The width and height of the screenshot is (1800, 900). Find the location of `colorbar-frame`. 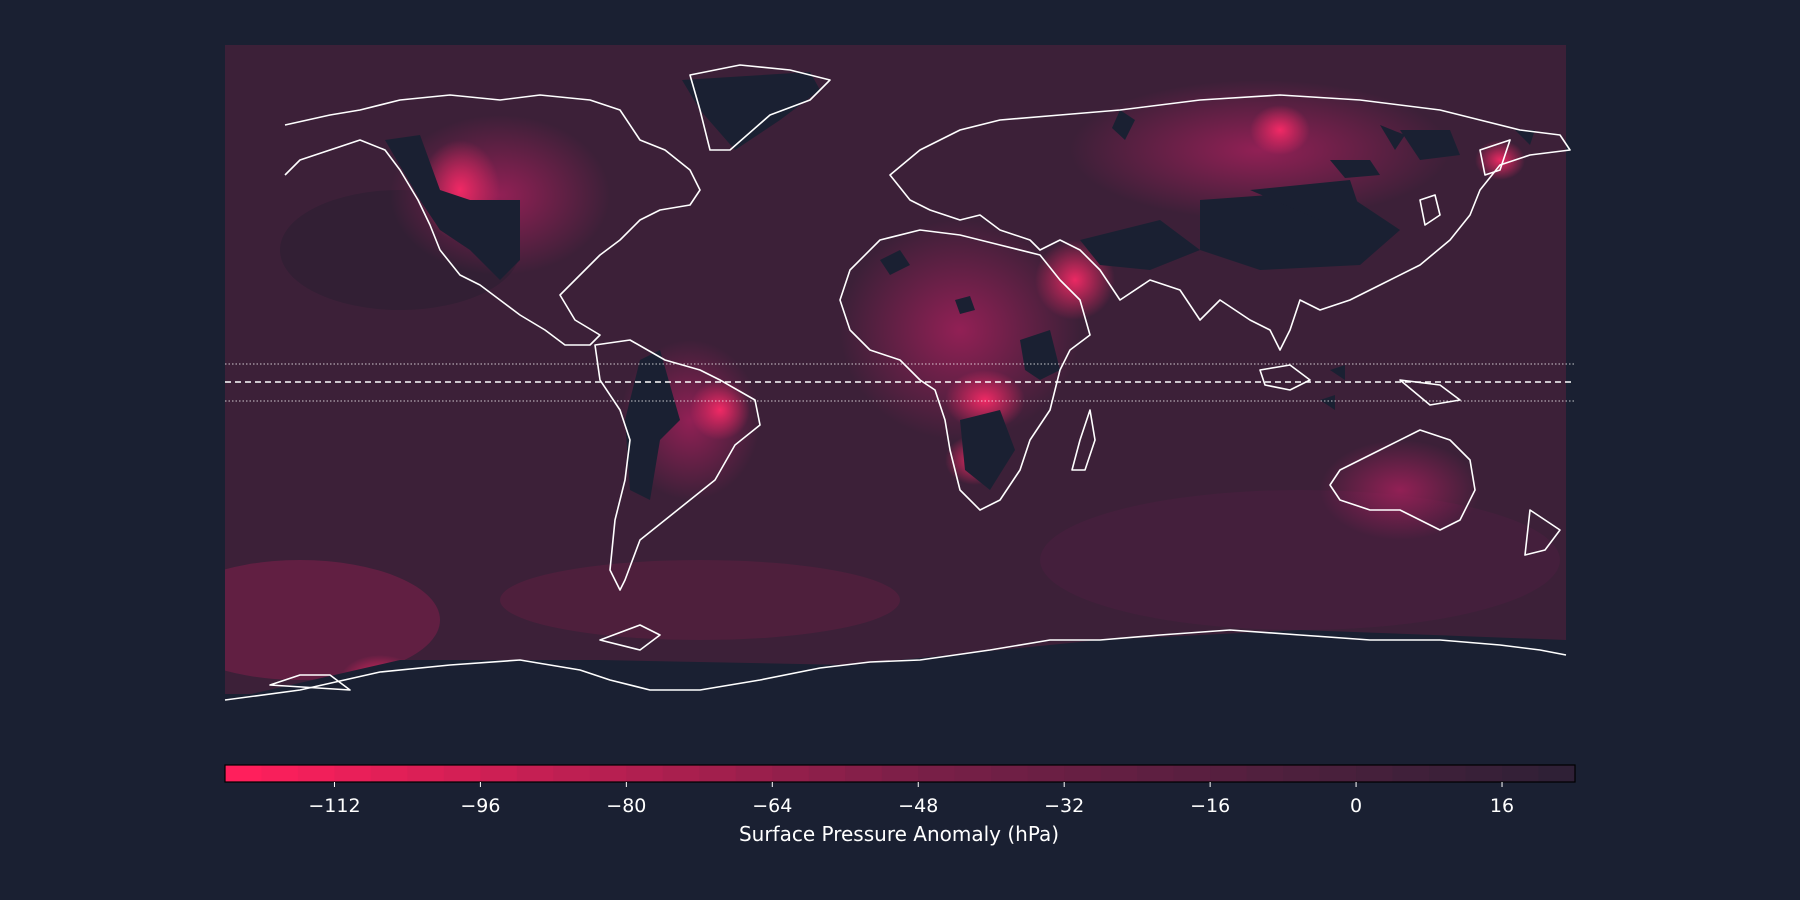

colorbar-frame is located at coordinates (900, 773).